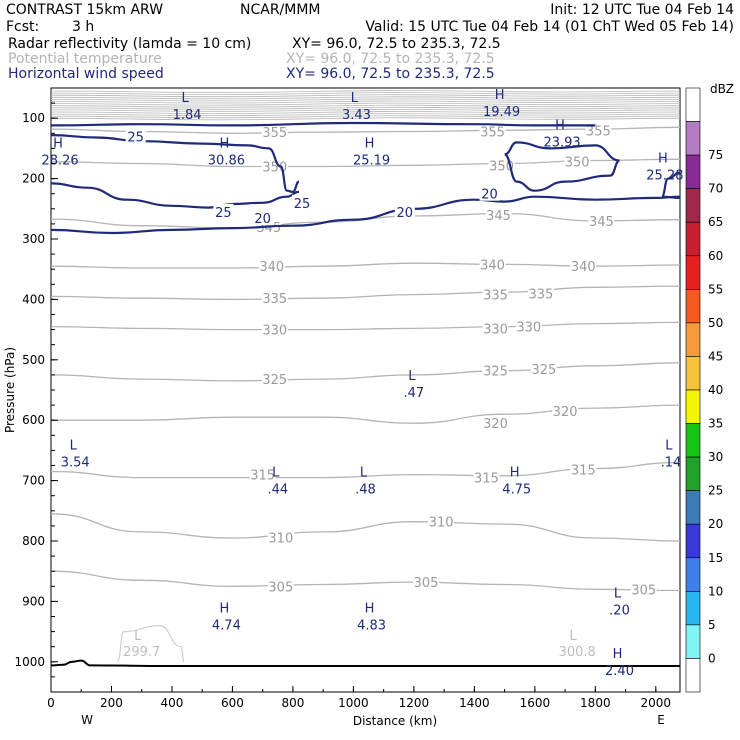 This screenshot has width=740, height=740. I want to click on colorbar-level-label: 65, so click(715, 222).